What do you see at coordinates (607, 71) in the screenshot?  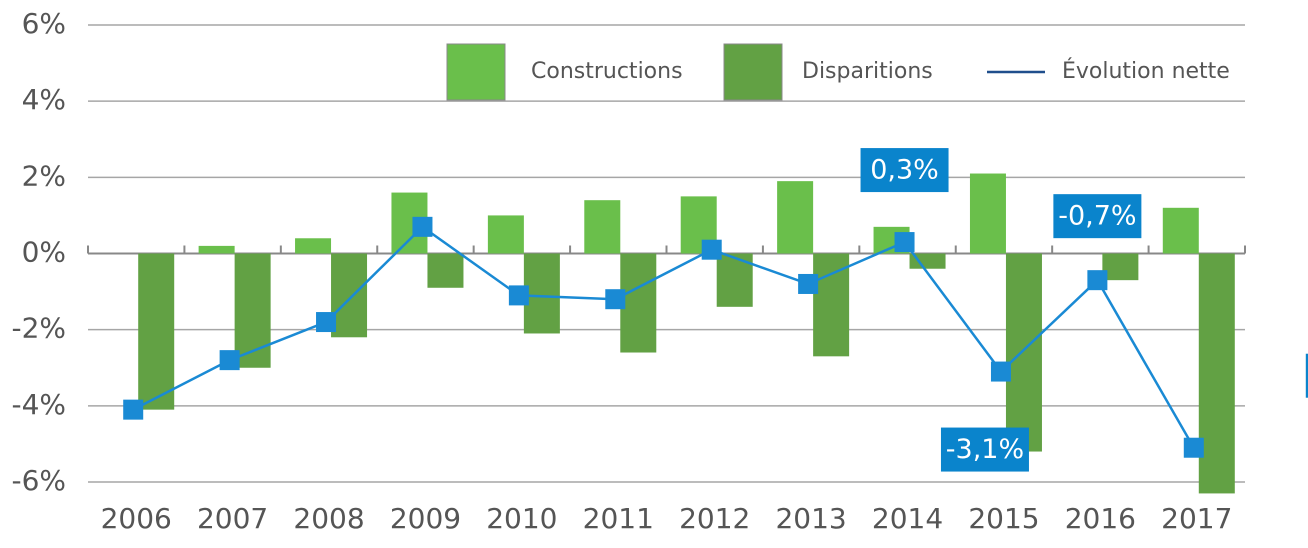 I see `legend-label: Constructions` at bounding box center [607, 71].